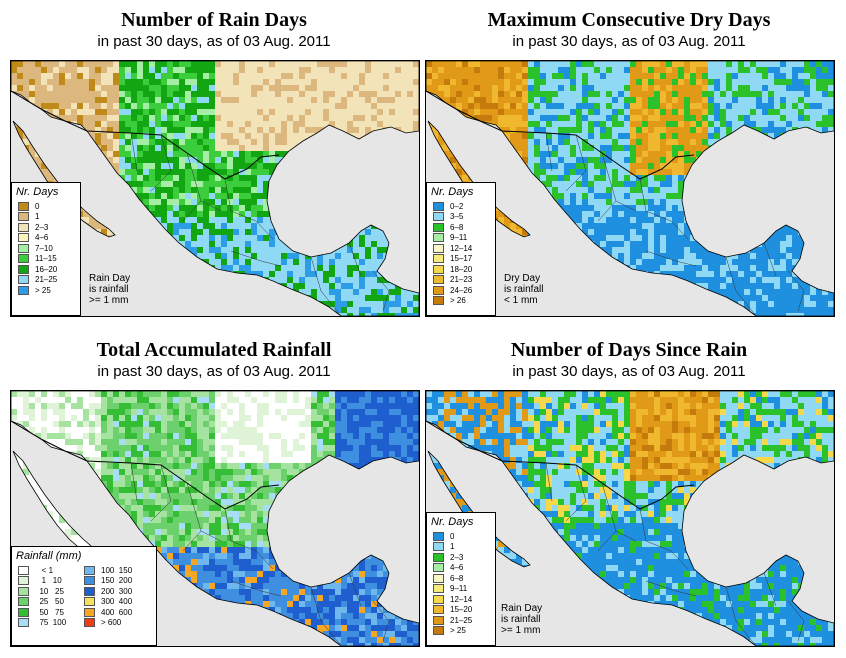 The image size is (846, 658). I want to click on panel-title: Number of Days Since Rain, so click(629, 350).